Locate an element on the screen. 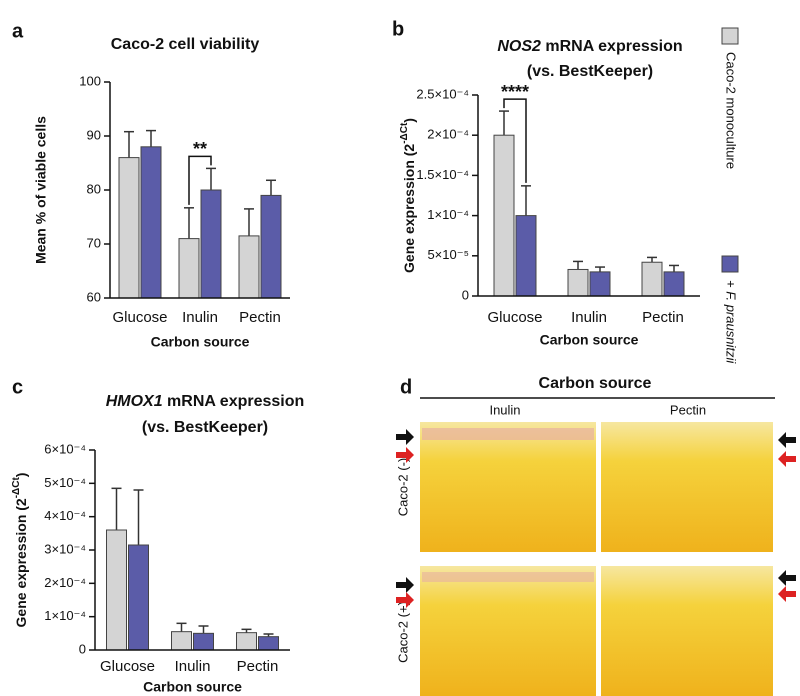  panel-title: Carbon source is located at coordinates (595, 383).